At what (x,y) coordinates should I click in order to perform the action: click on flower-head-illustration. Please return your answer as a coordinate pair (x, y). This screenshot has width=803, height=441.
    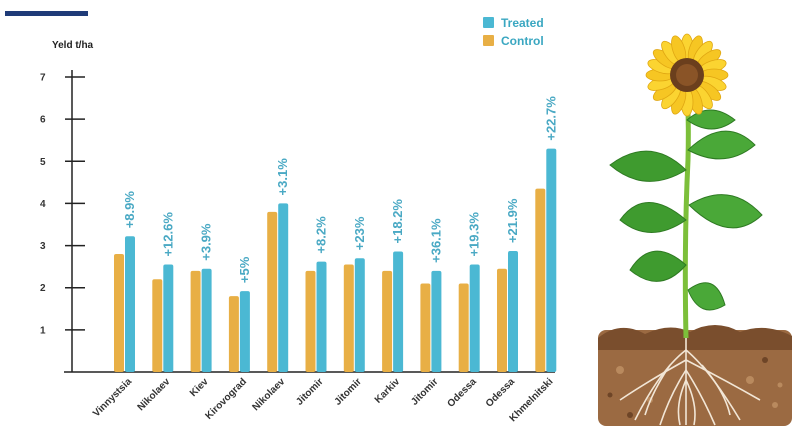
    Looking at the image, I should click on (687, 75).